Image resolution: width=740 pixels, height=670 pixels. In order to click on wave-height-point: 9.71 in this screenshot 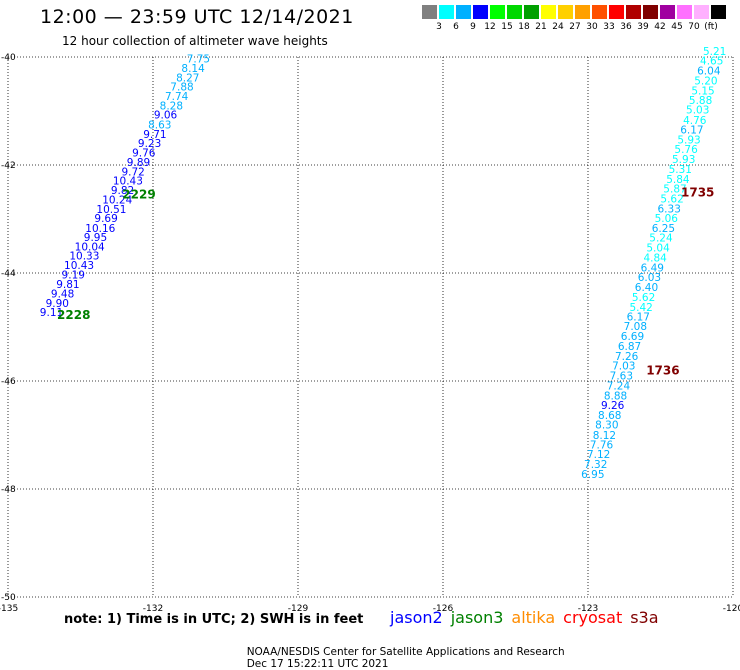, I will do `click(154, 135)`.